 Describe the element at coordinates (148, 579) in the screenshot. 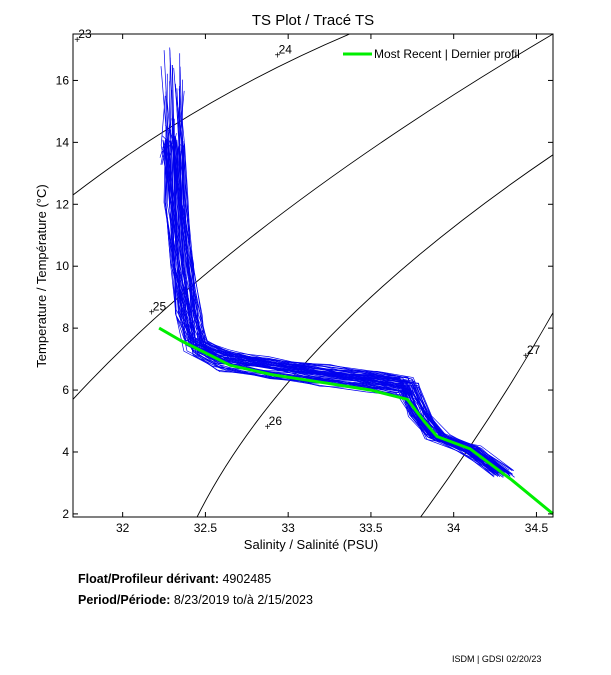

I see `float-label: Float/Profileur dérivant:` at that location.